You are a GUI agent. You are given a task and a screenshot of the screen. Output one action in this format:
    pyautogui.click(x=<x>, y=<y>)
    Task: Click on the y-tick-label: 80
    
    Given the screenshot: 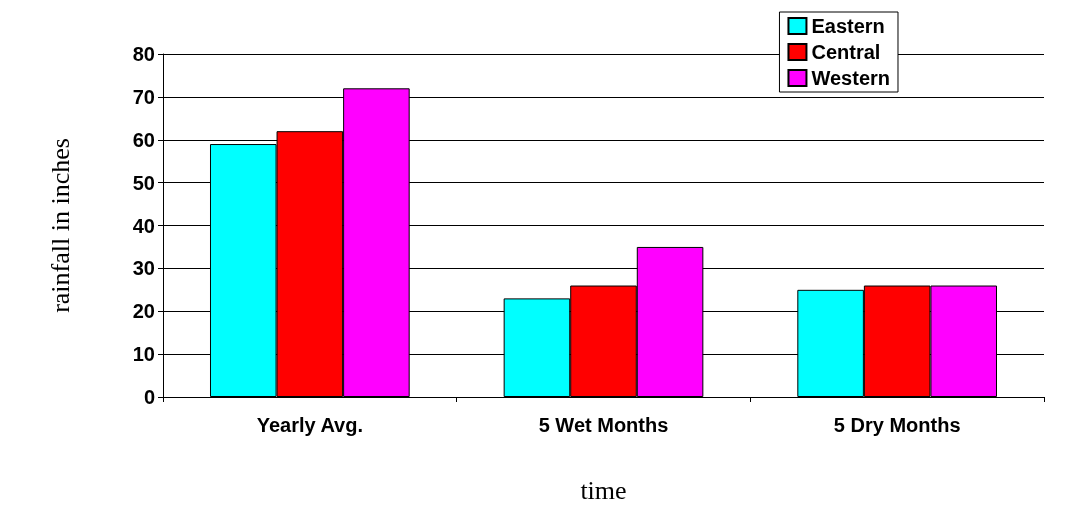 What is the action you would take?
    pyautogui.click(x=143, y=54)
    